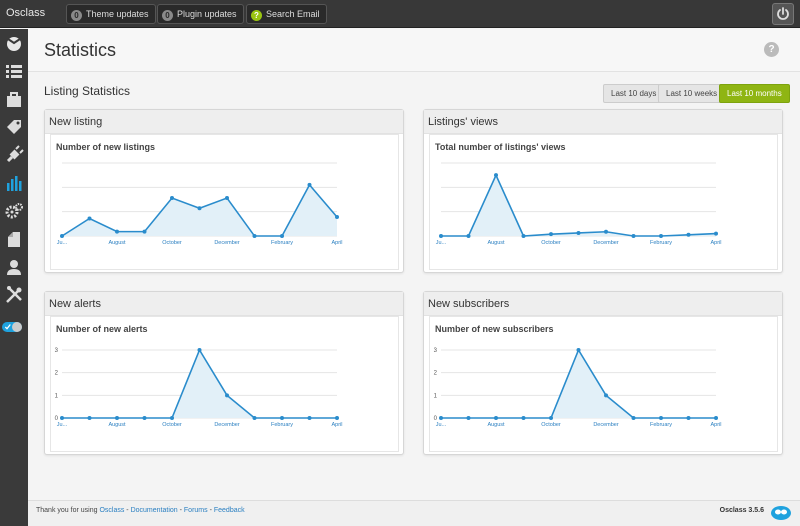  What do you see at coordinates (14, 183) in the screenshot?
I see `bar-chart-icon` at bounding box center [14, 183].